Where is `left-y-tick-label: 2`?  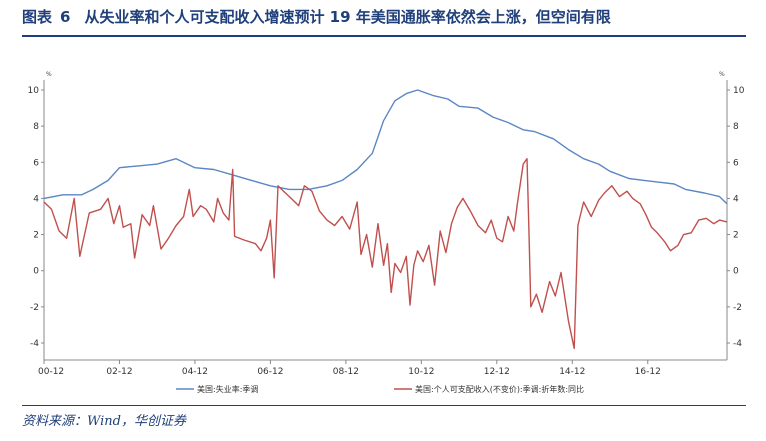 left-y-tick-label: 2 is located at coordinates (36, 236).